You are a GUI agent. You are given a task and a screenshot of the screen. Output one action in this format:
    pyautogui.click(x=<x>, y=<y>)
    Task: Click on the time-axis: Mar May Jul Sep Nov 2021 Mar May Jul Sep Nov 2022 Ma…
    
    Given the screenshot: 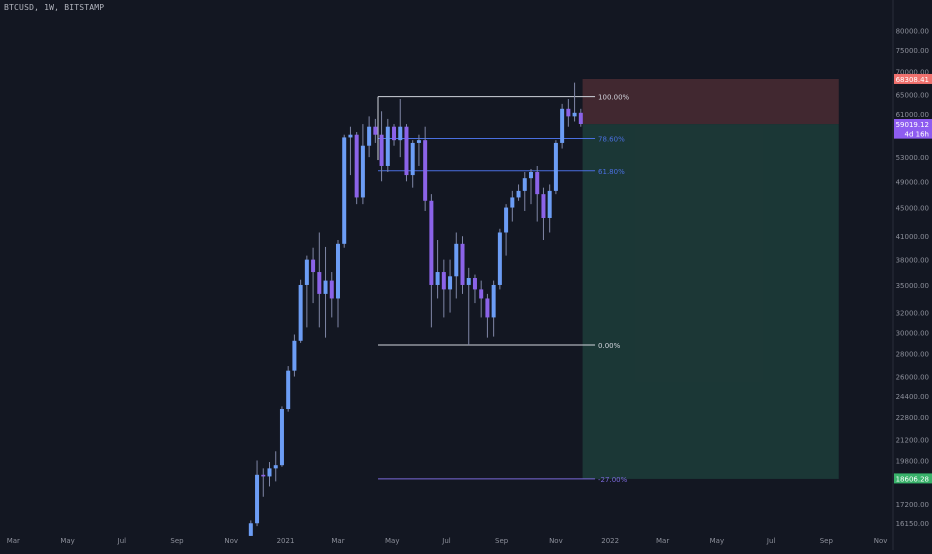 What is the action you would take?
    pyautogui.click(x=447, y=541)
    